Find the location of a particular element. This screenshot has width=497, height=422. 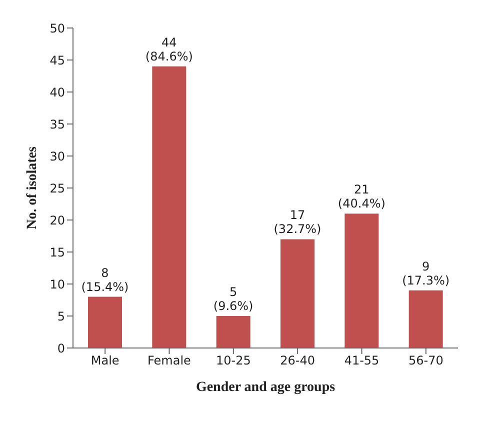

data-label: 8 (15.4%) is located at coordinates (105, 280).